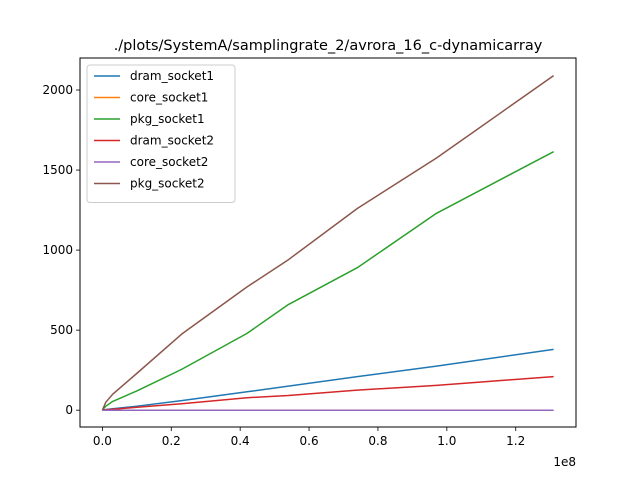 The height and width of the screenshot is (480, 640). Describe the element at coordinates (169, 98) in the screenshot. I see `legend-label: core_socket1` at that location.